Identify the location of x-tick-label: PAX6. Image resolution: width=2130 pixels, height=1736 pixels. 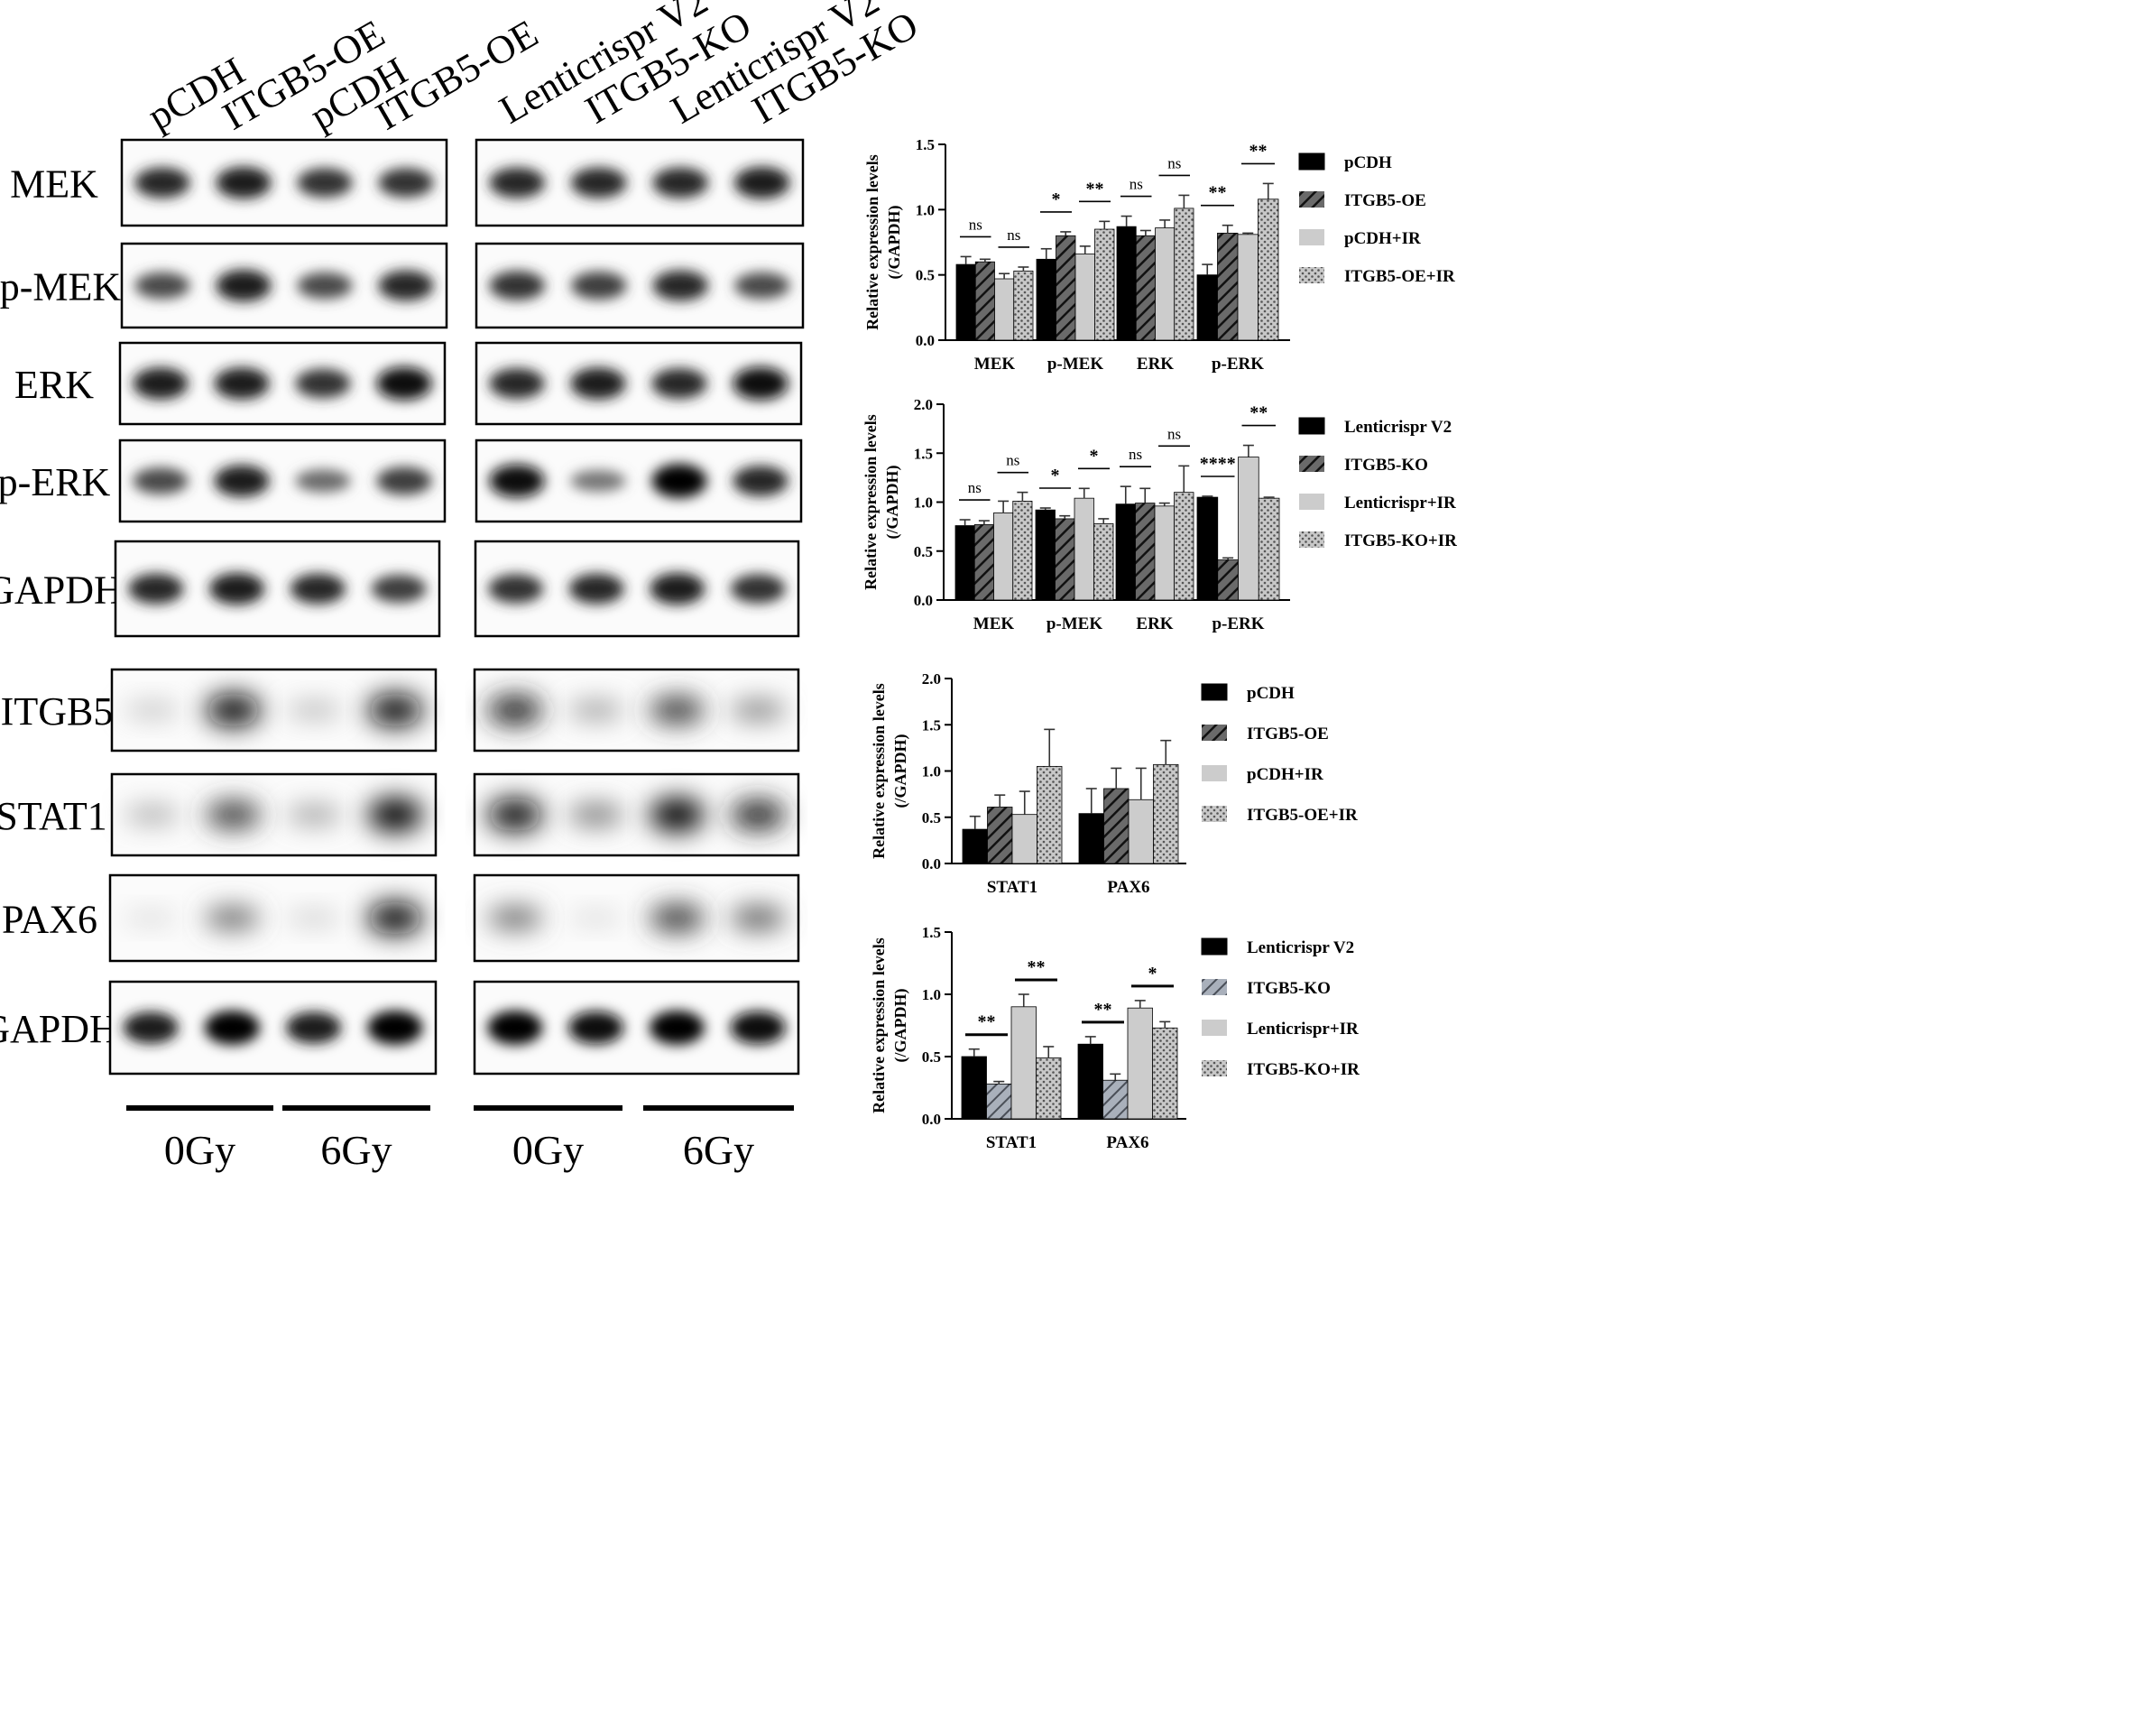
(1127, 1143).